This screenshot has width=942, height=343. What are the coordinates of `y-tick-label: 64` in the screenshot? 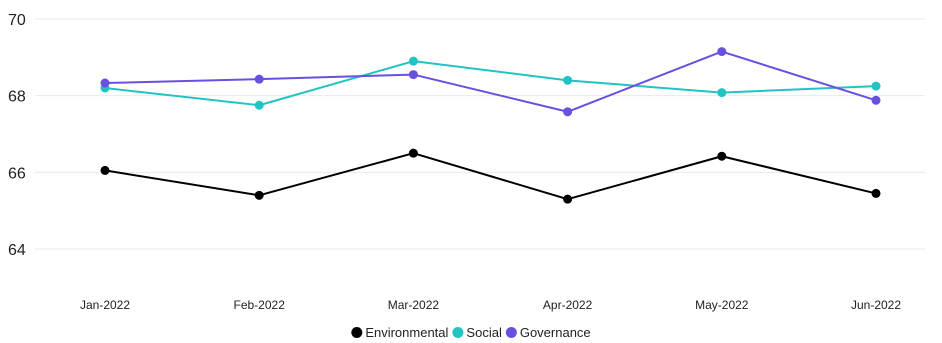 It's located at (17, 250).